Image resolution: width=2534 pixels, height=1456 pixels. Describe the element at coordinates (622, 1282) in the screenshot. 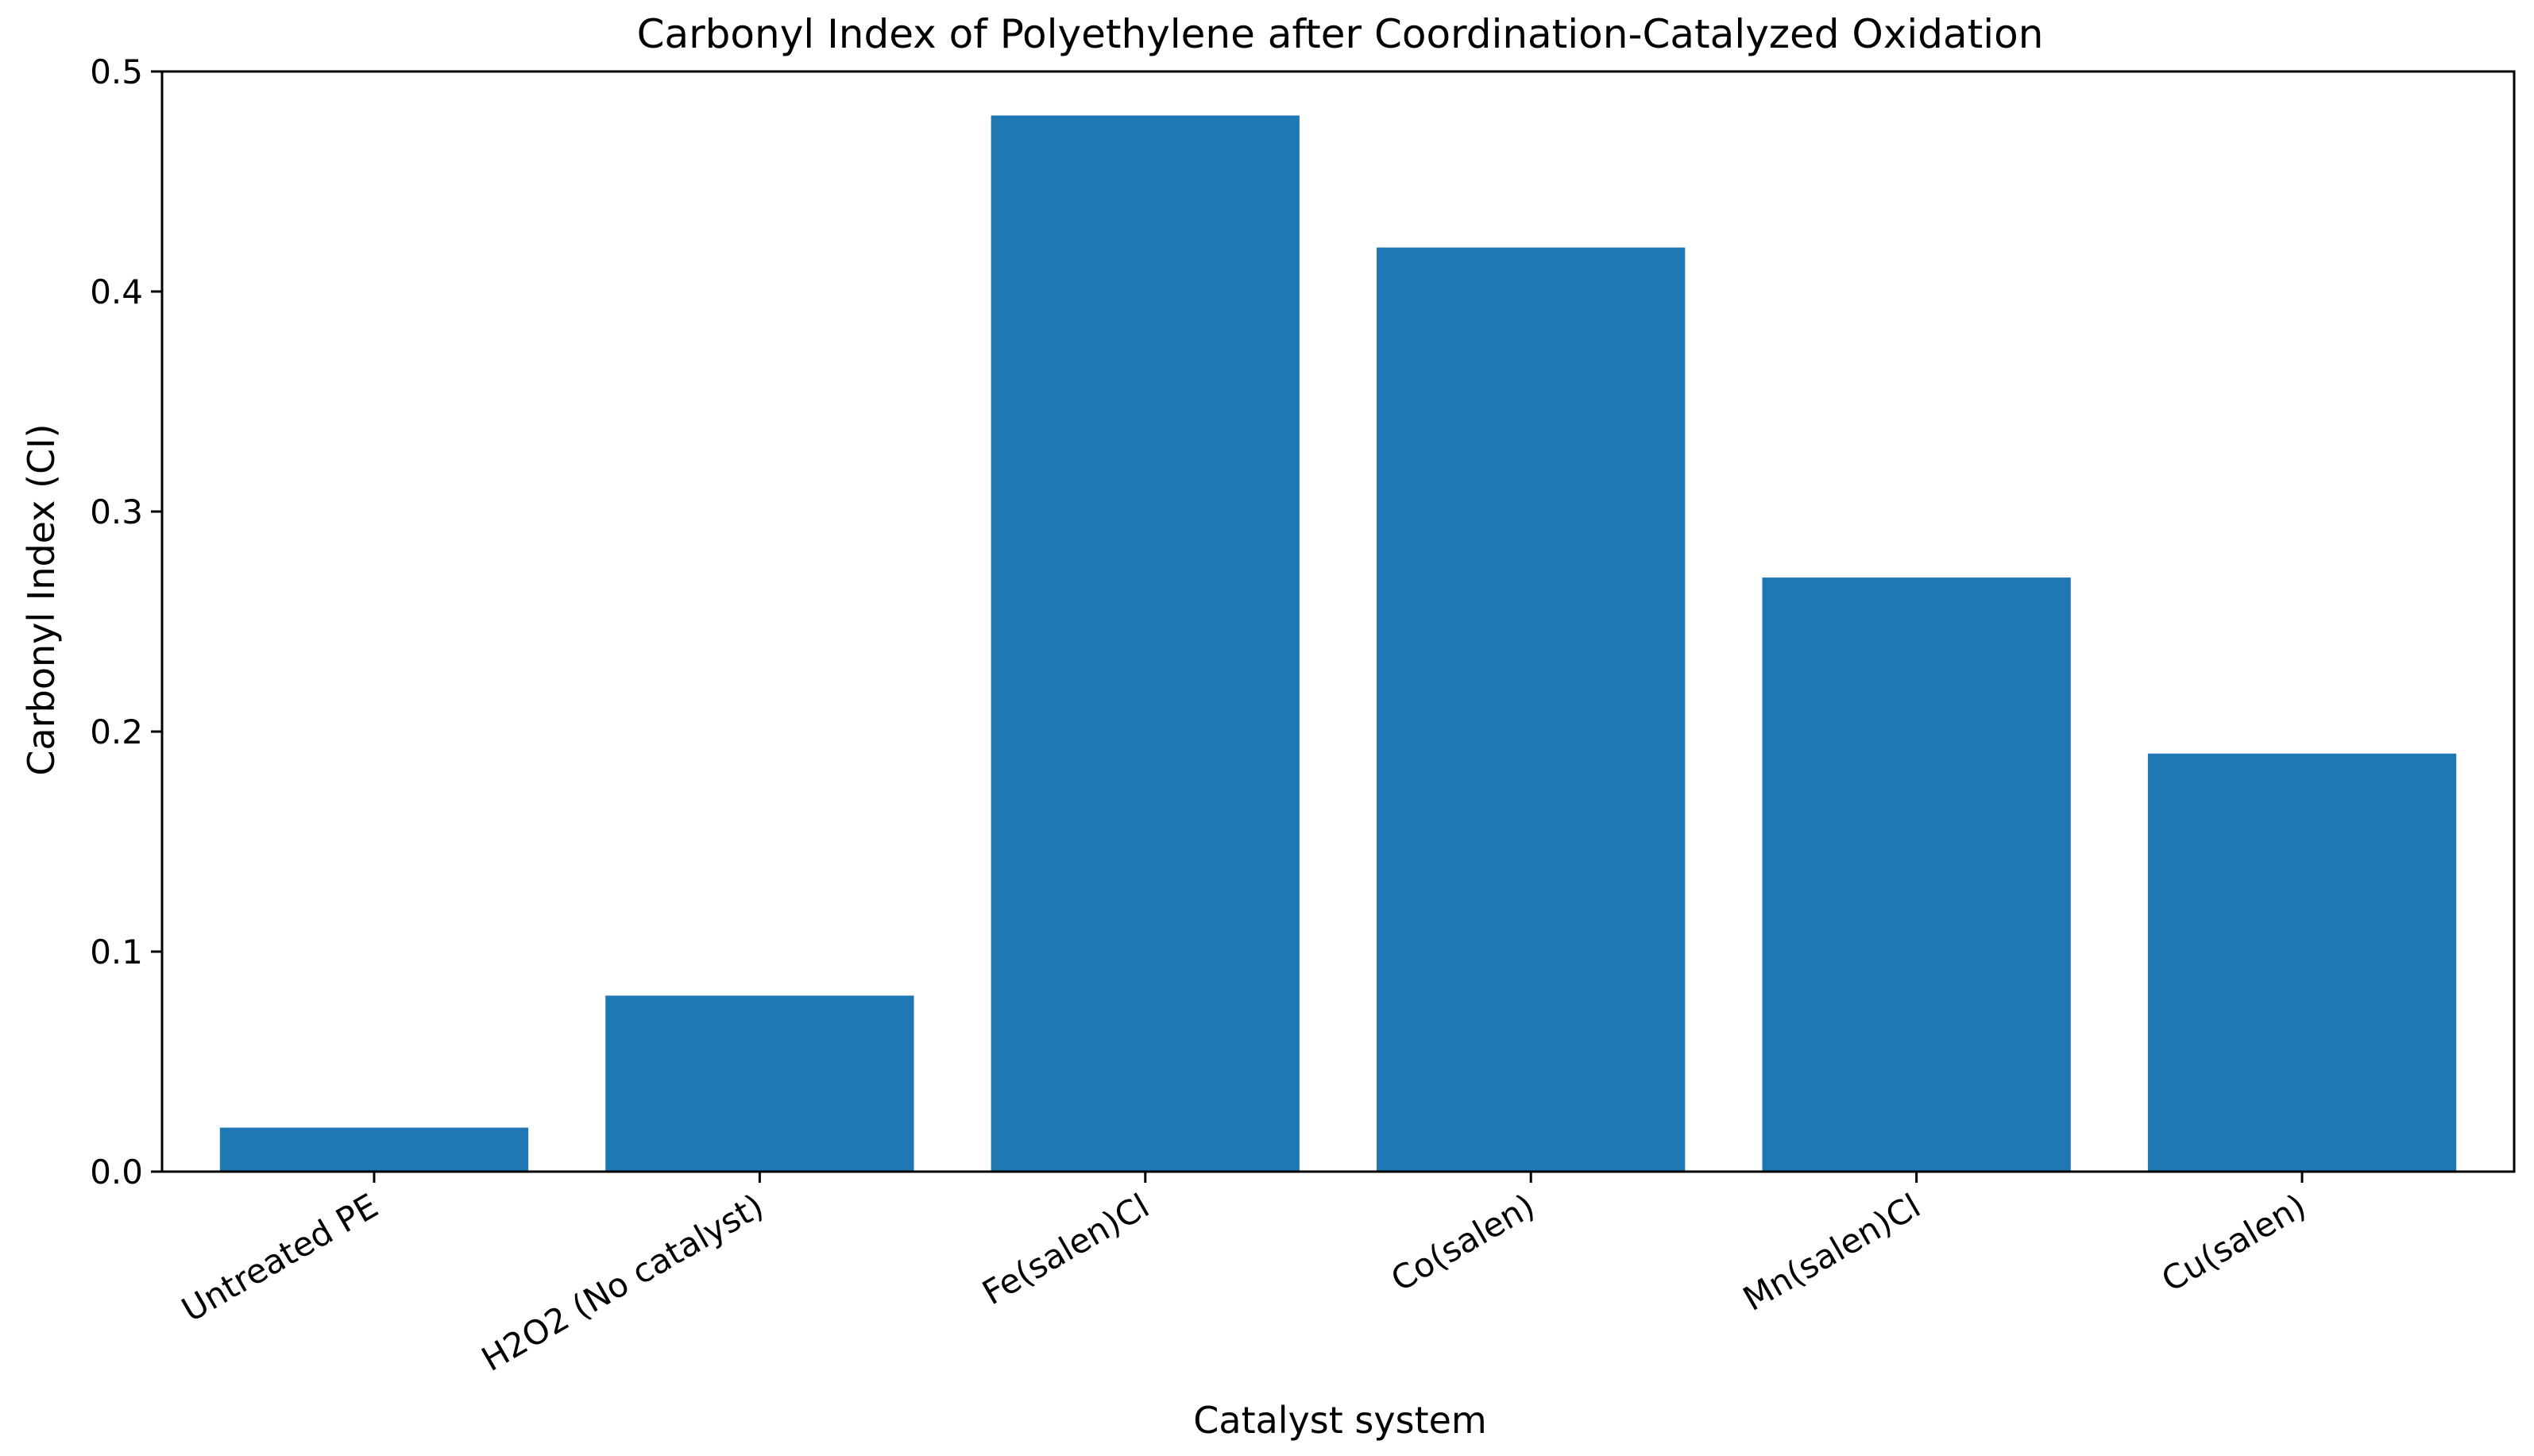

I see `x-tick-label-1: H2O2 (No catalyst)` at that location.